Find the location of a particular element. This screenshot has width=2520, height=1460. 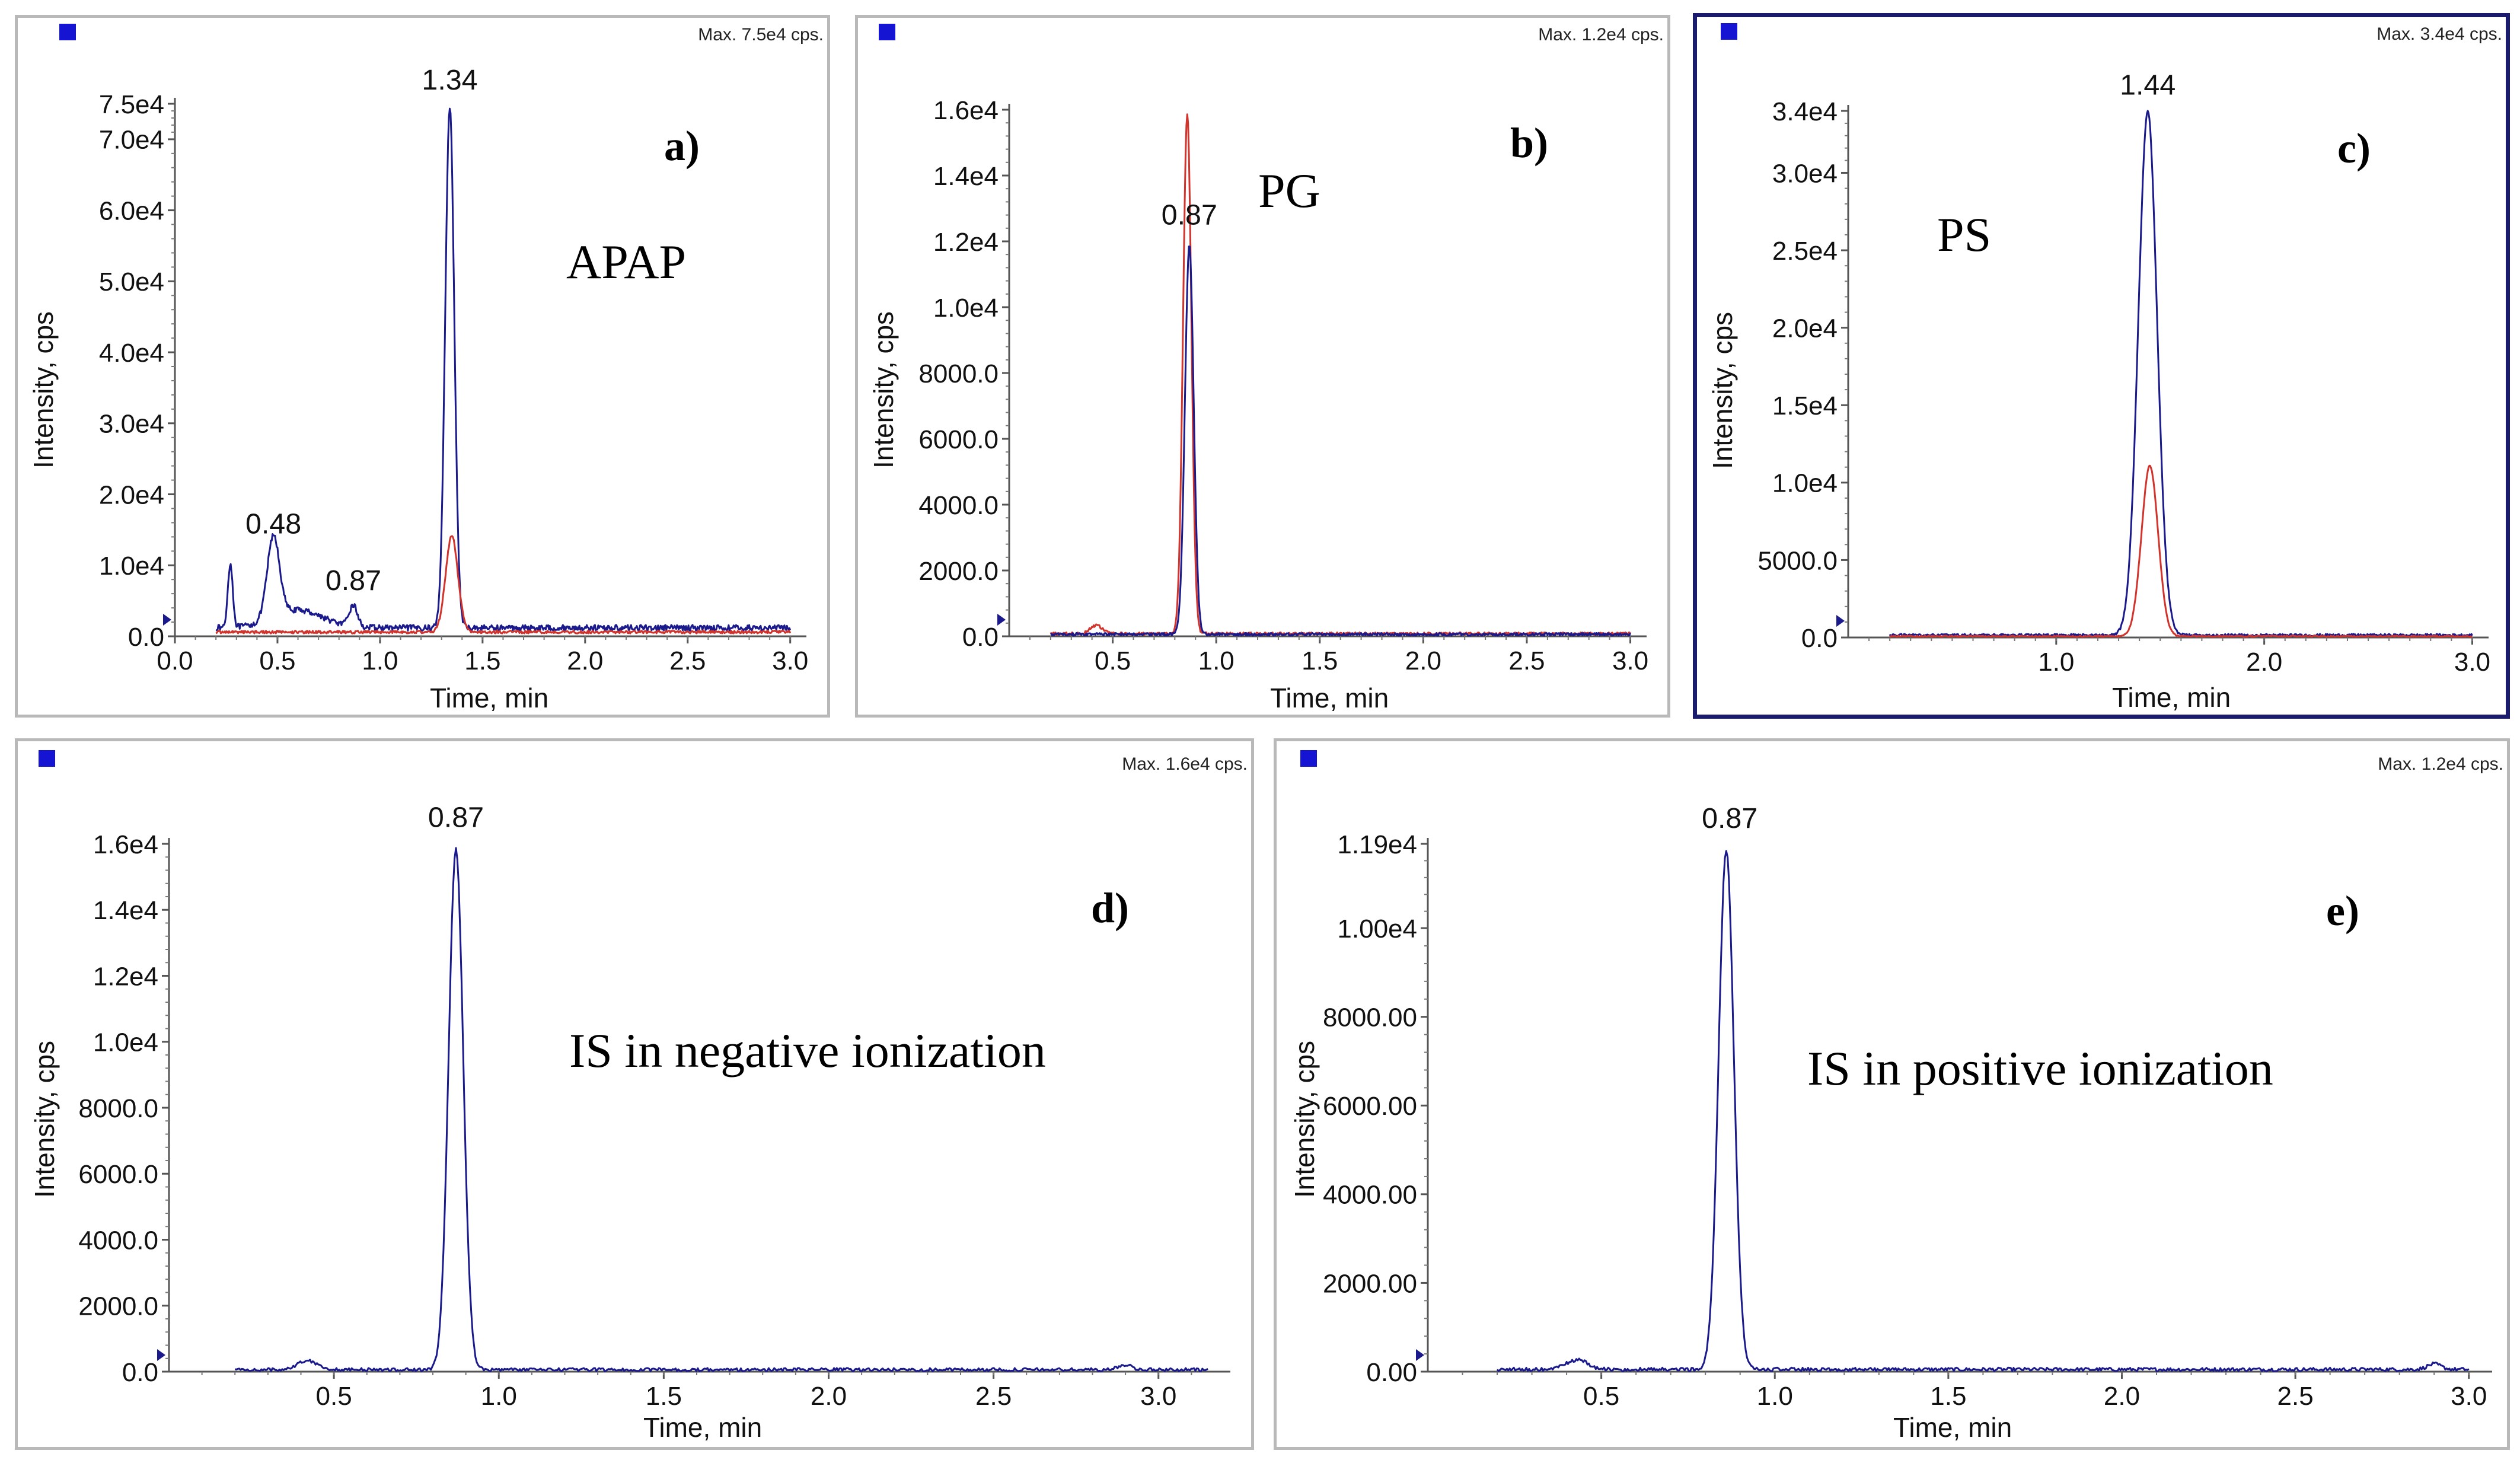

y-tick-label: 2.5e4 is located at coordinates (1805, 251).